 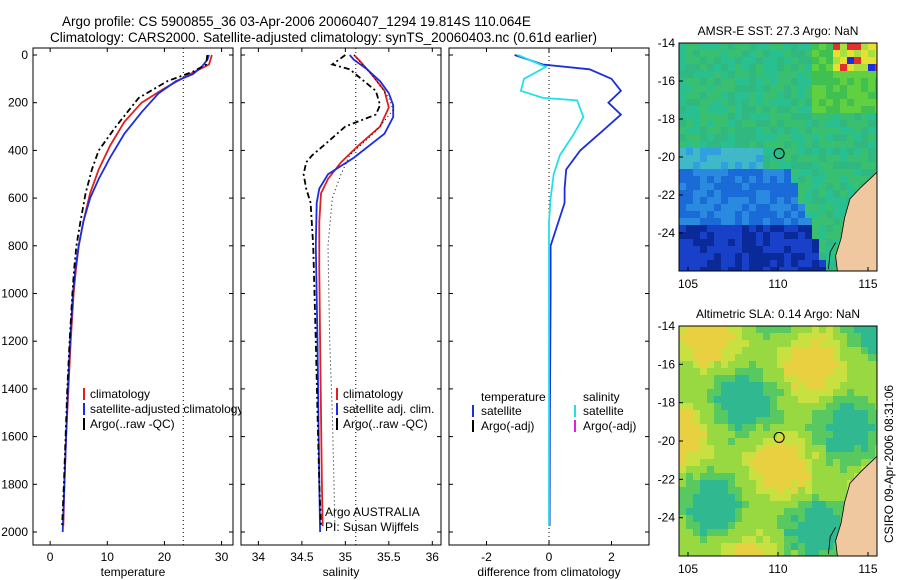 I want to click on x-tick-label: 30, so click(x=222, y=557).